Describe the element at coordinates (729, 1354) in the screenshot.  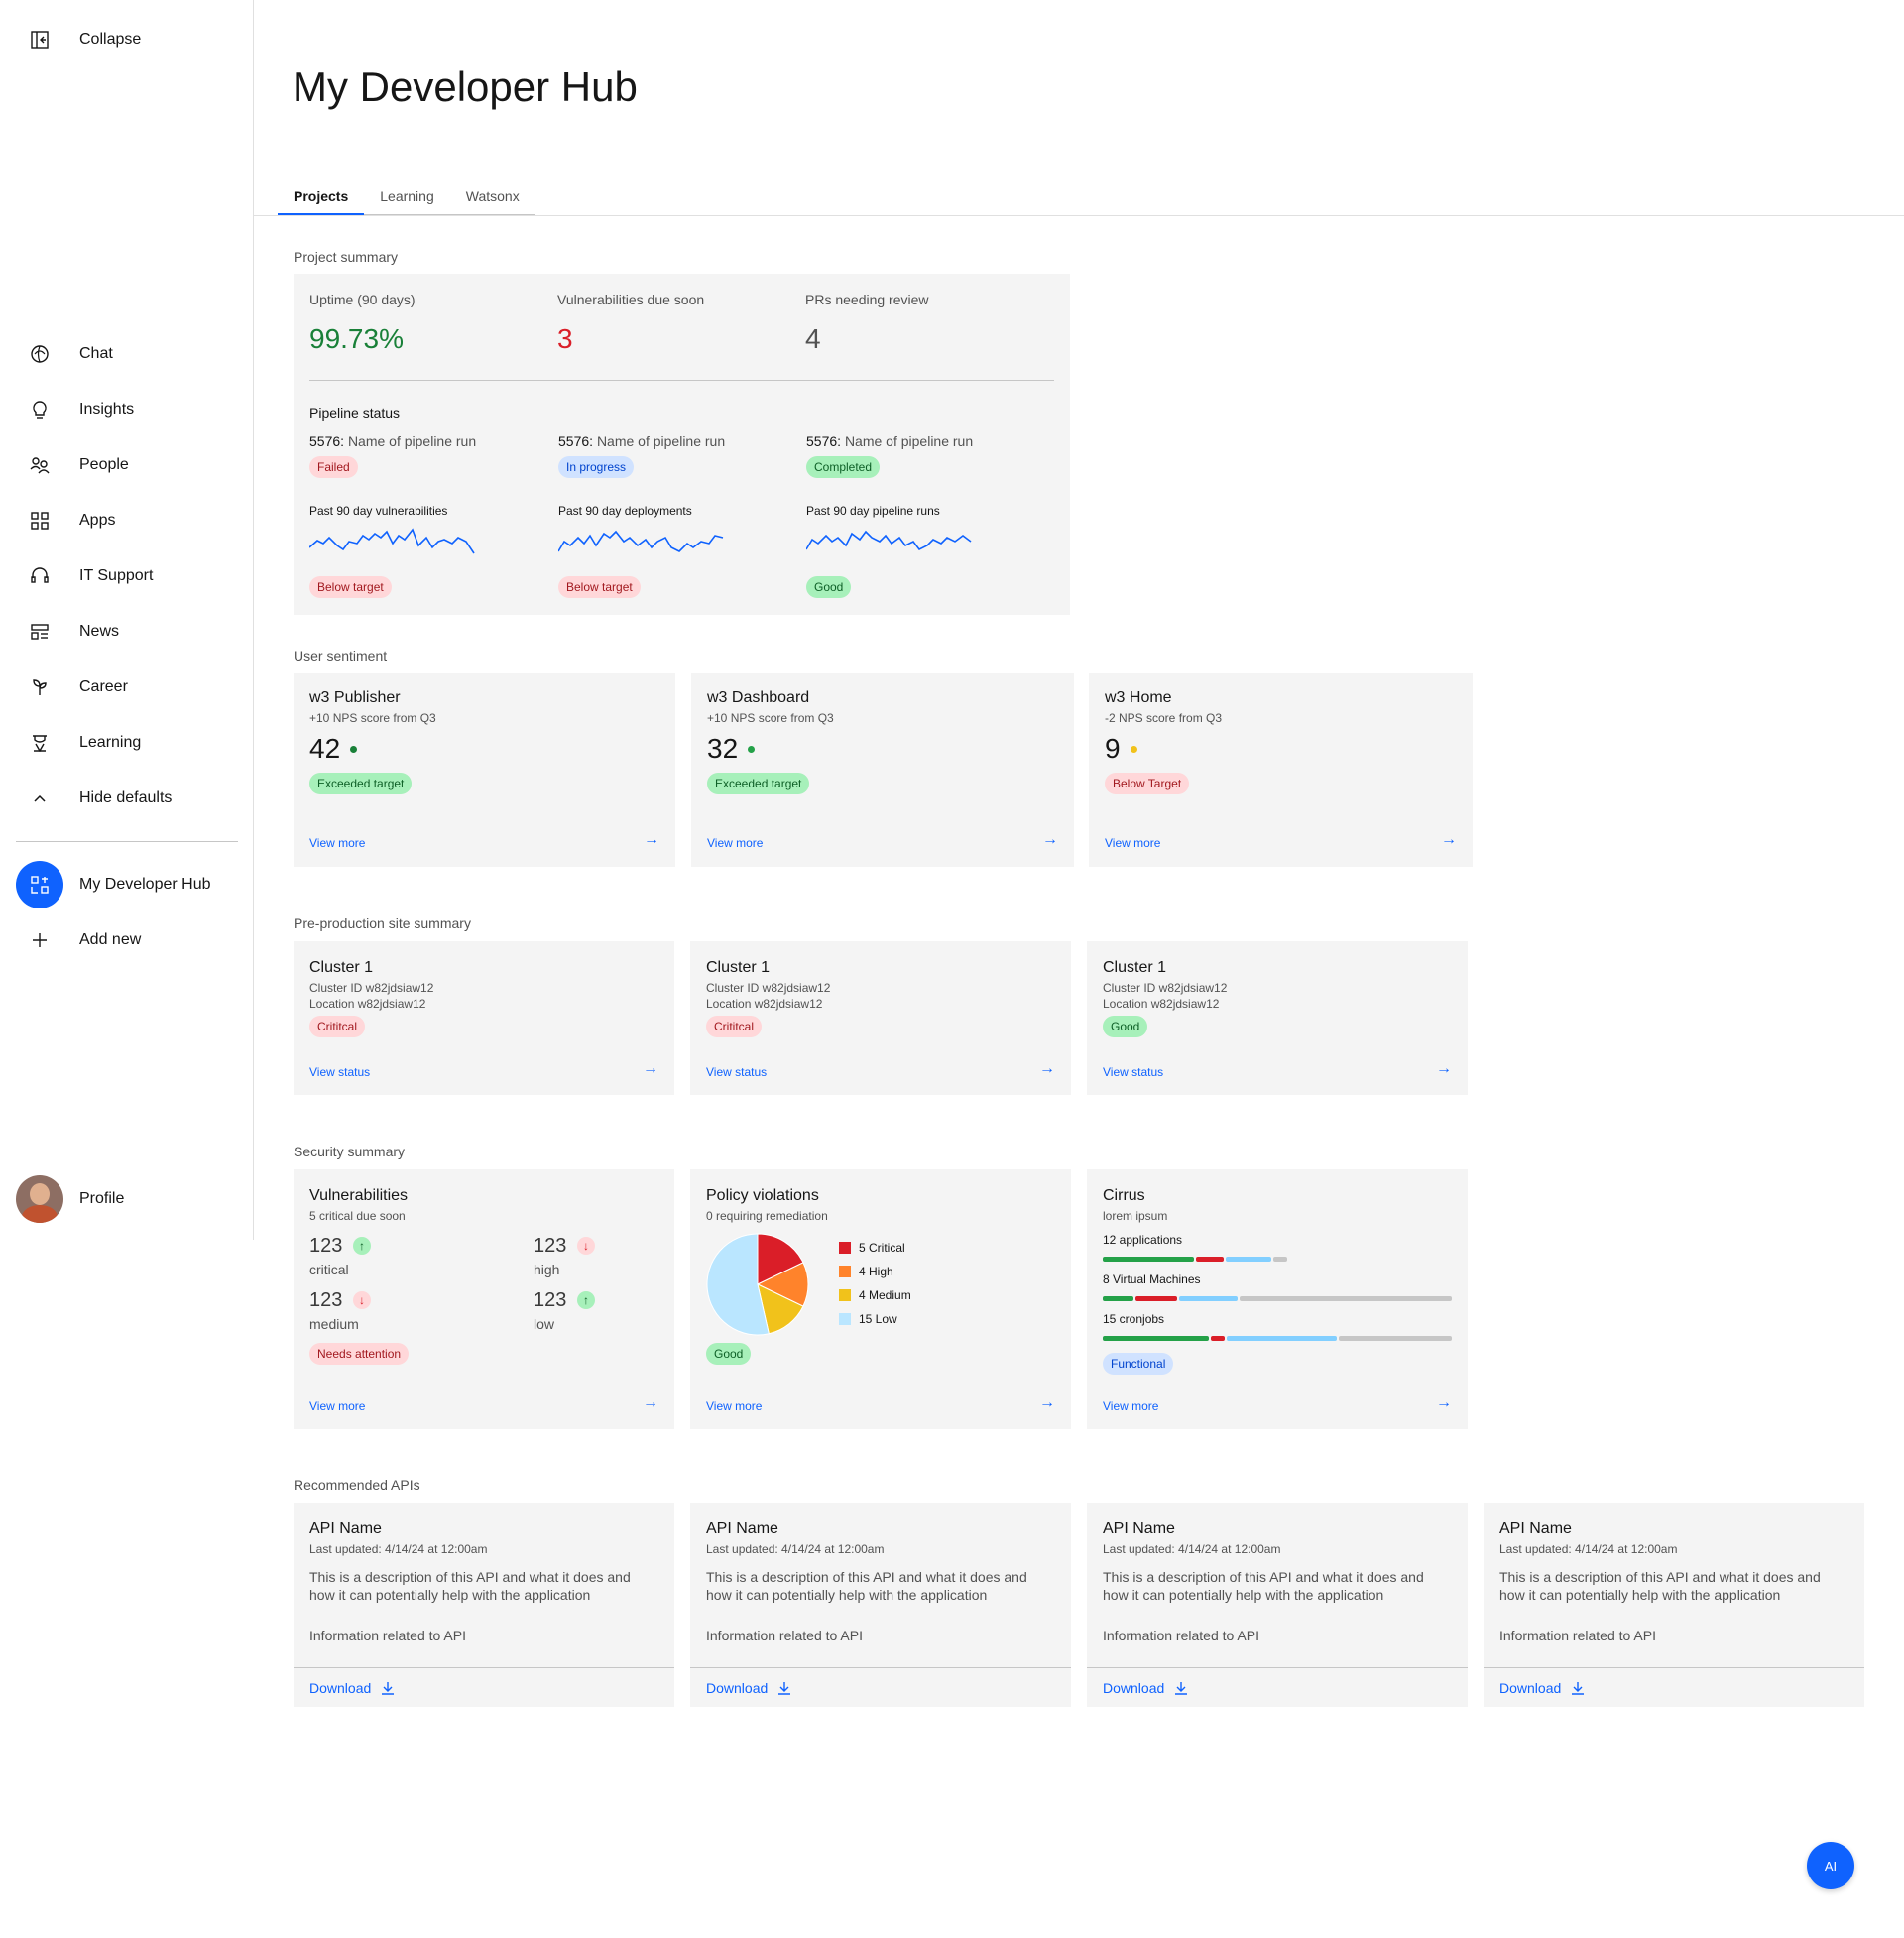
I see `status-badge: Good` at that location.